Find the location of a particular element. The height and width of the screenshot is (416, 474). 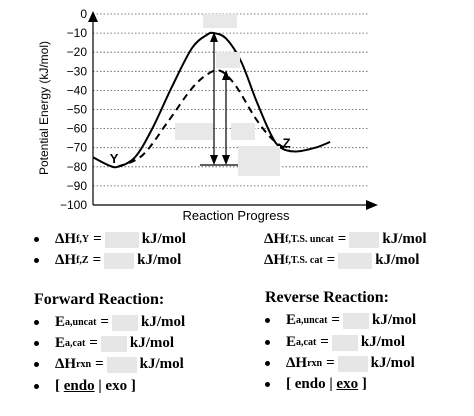

blank-dHf-z is located at coordinates (119, 260).